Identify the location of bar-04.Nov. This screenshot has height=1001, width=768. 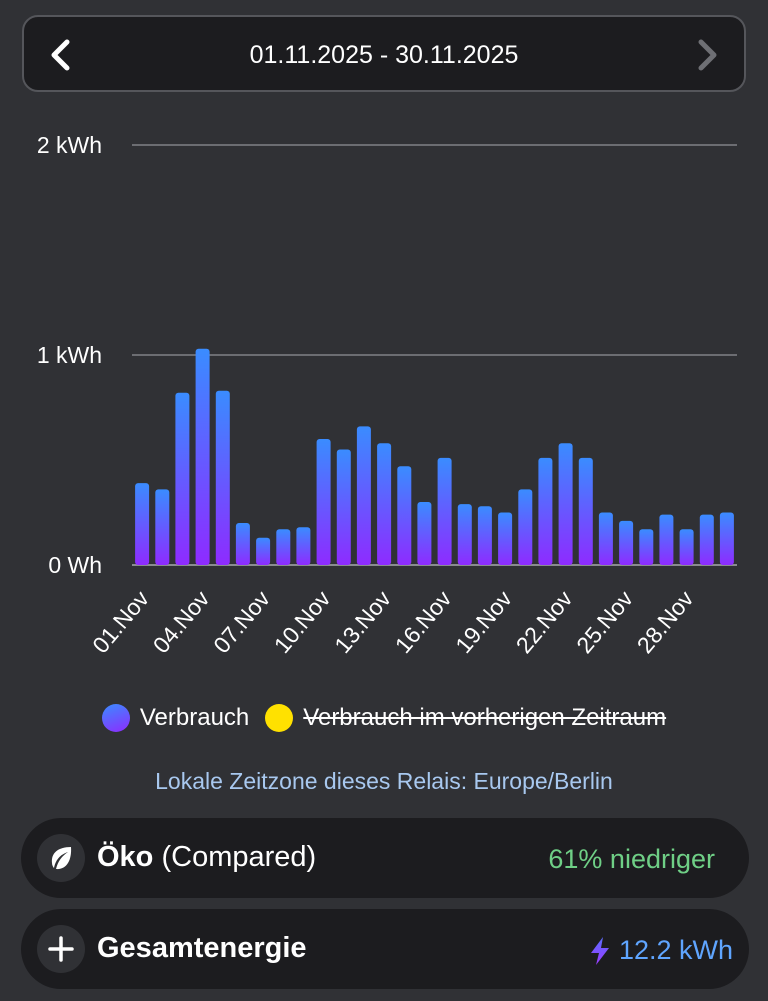
(202, 456).